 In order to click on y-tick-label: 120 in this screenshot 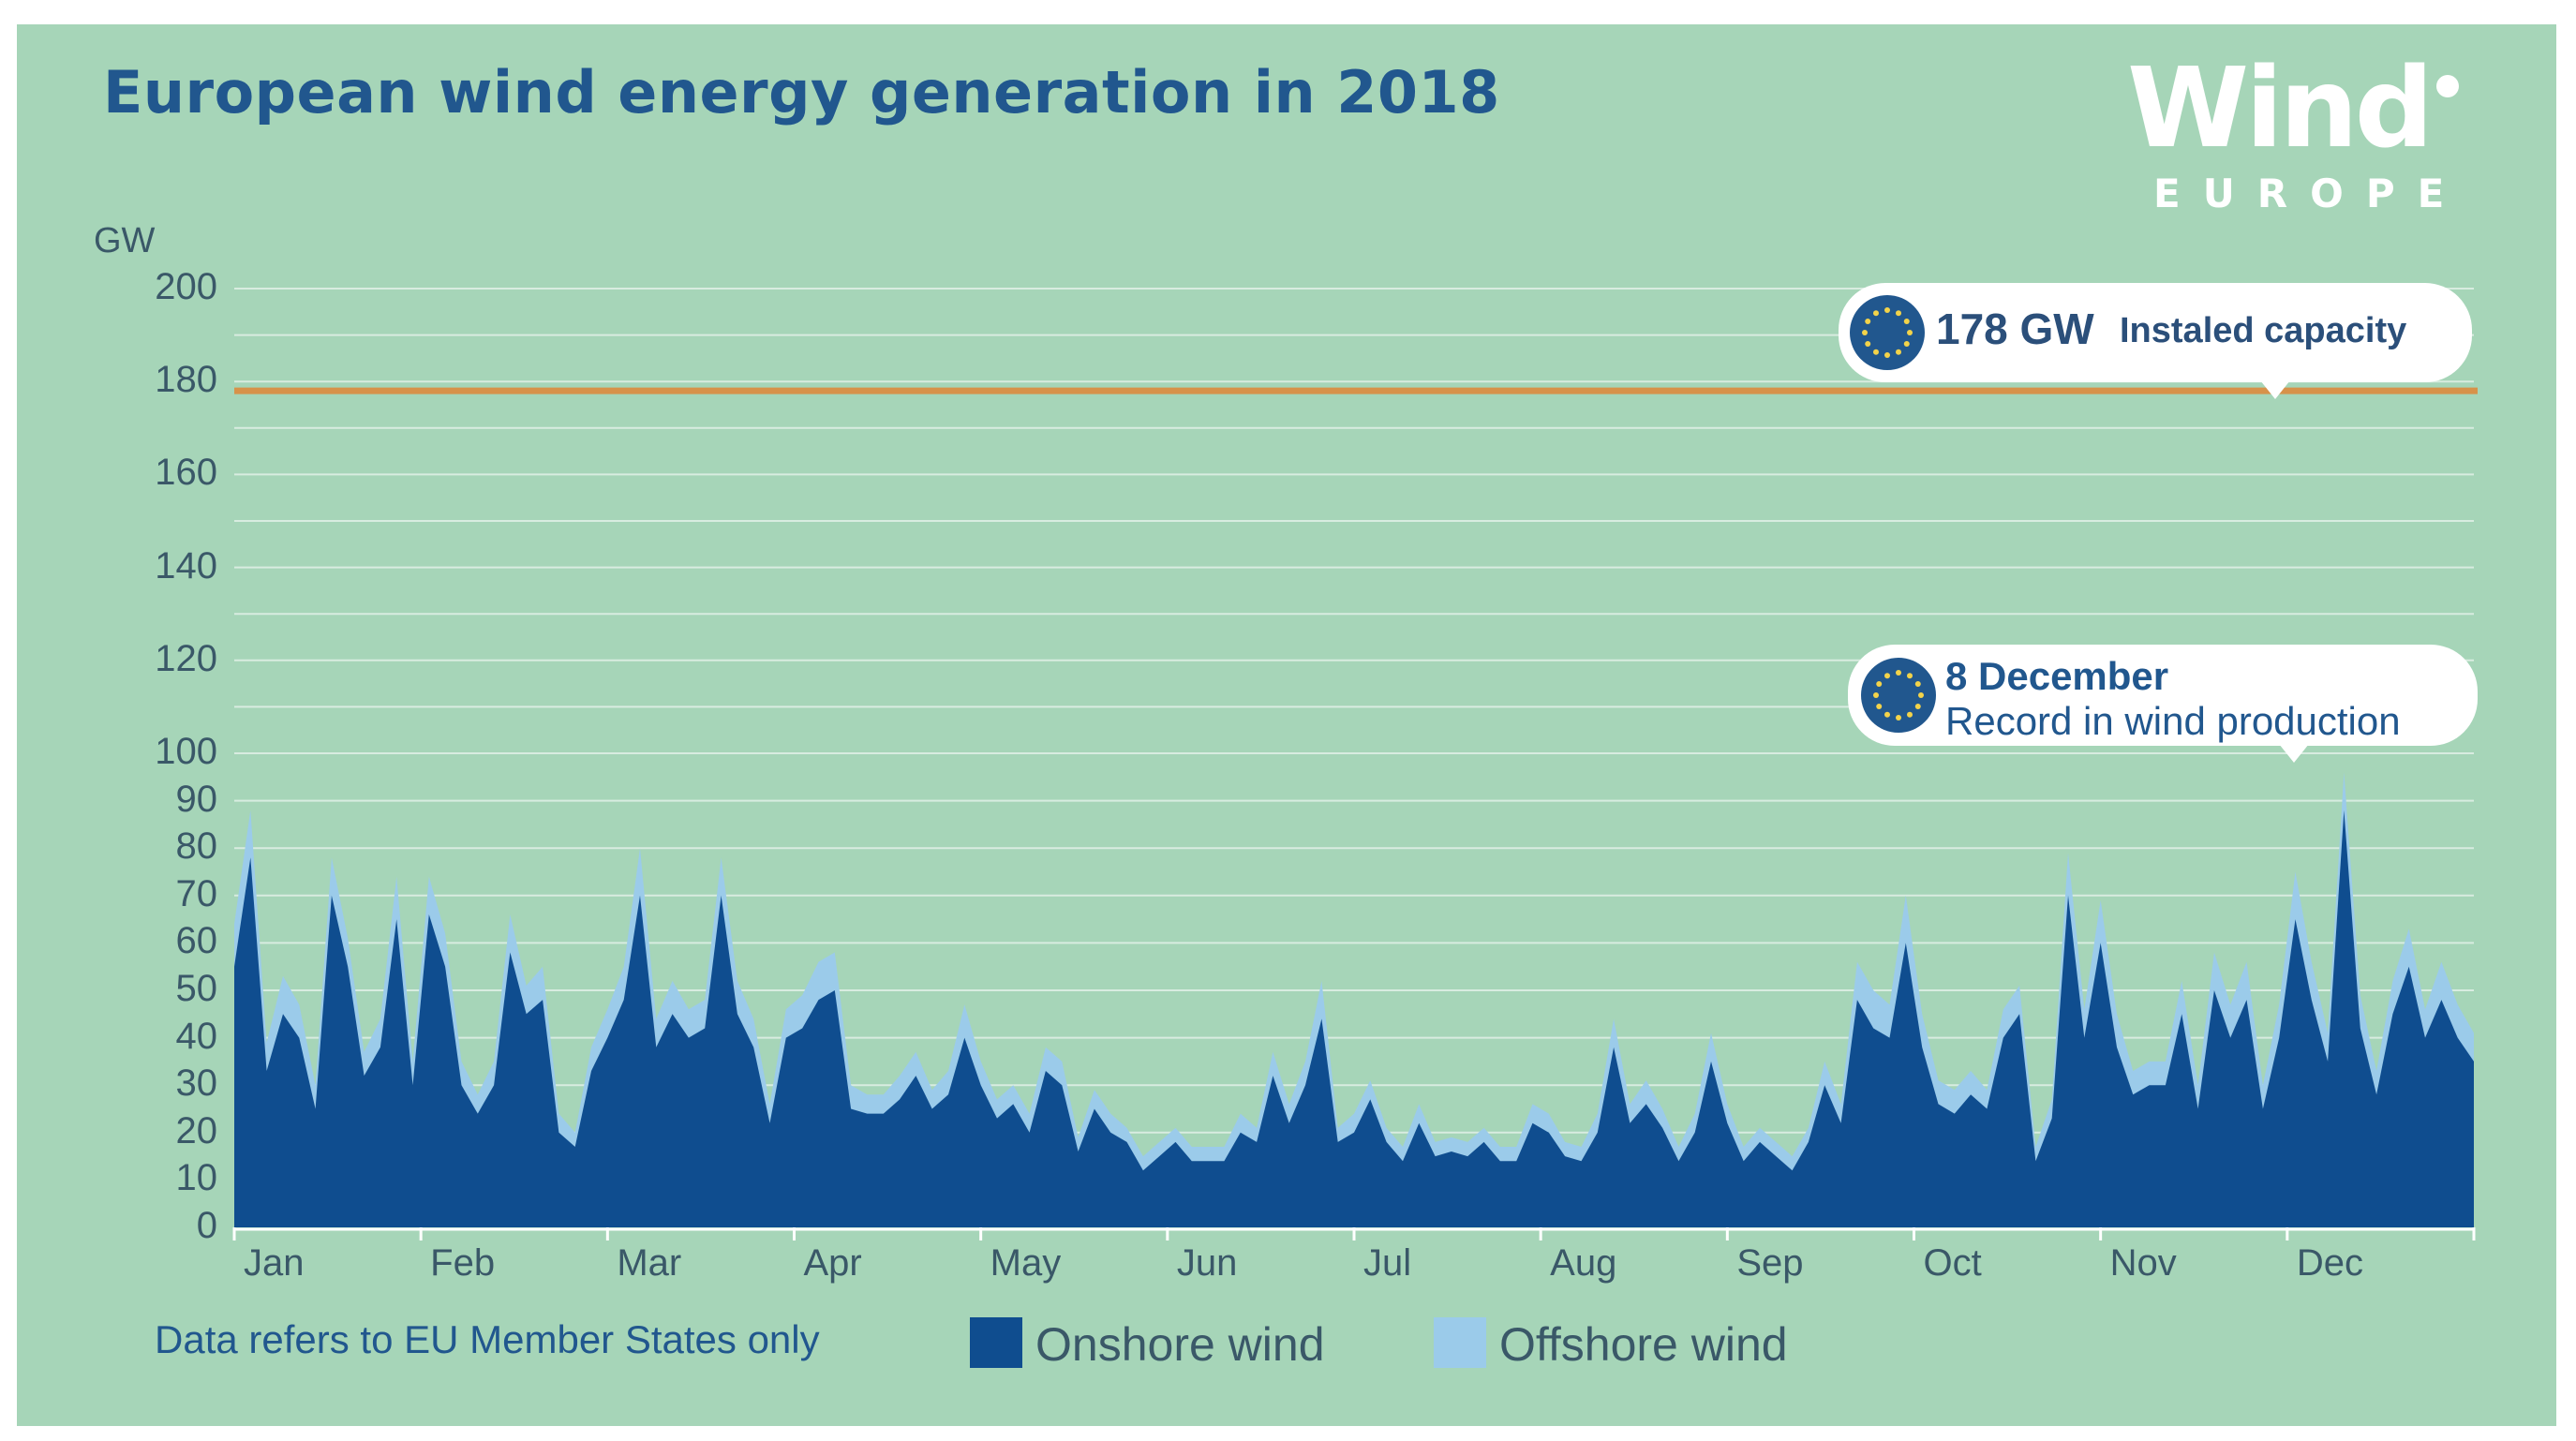, I will do `click(186, 658)`.